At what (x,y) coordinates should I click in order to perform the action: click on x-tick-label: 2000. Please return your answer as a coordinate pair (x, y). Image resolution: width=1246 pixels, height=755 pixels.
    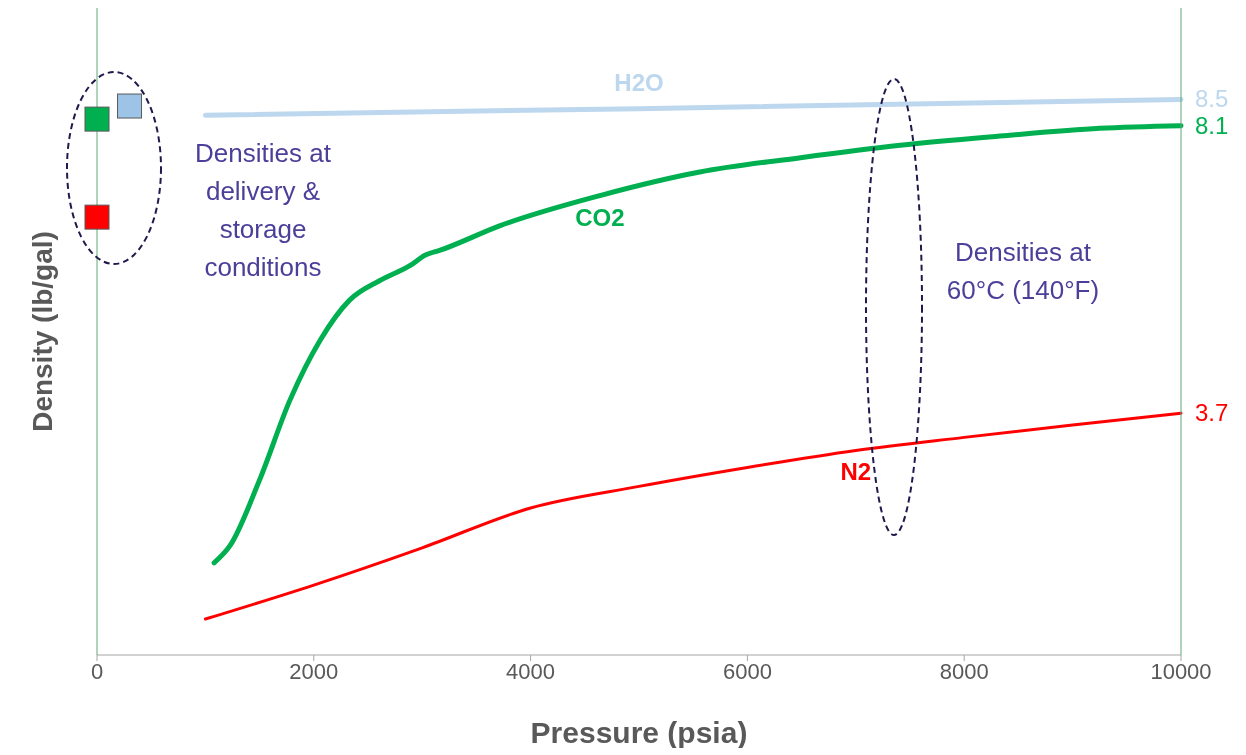
    Looking at the image, I should click on (314, 671).